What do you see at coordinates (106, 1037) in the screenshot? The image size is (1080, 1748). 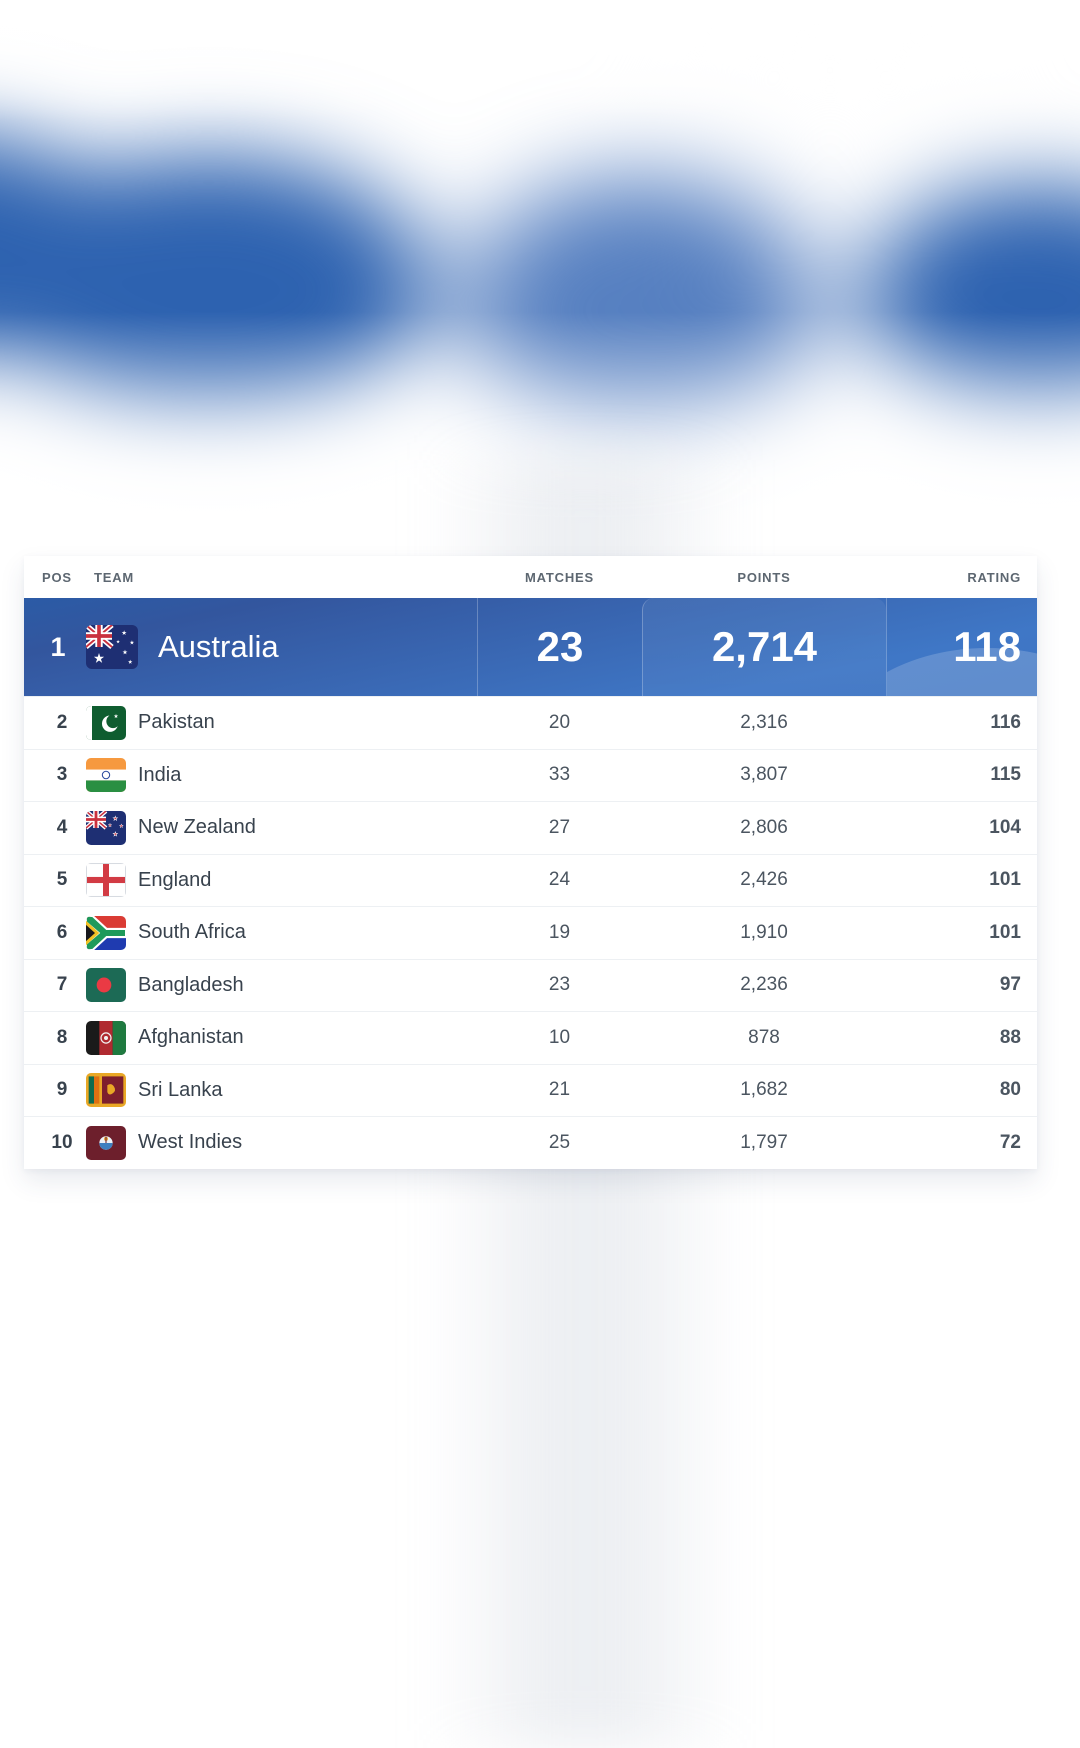 I see `afghanistan-flag-icon` at bounding box center [106, 1037].